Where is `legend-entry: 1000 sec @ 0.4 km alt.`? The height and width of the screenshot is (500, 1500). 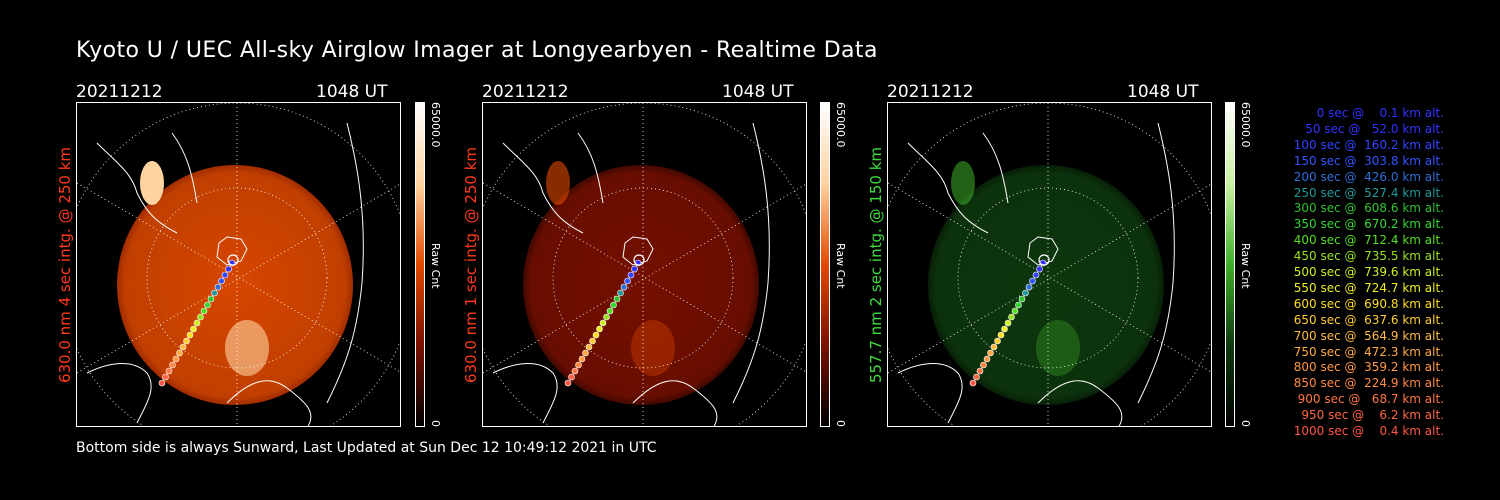 legend-entry: 1000 sec @ 0.4 km alt. is located at coordinates (1368, 431).